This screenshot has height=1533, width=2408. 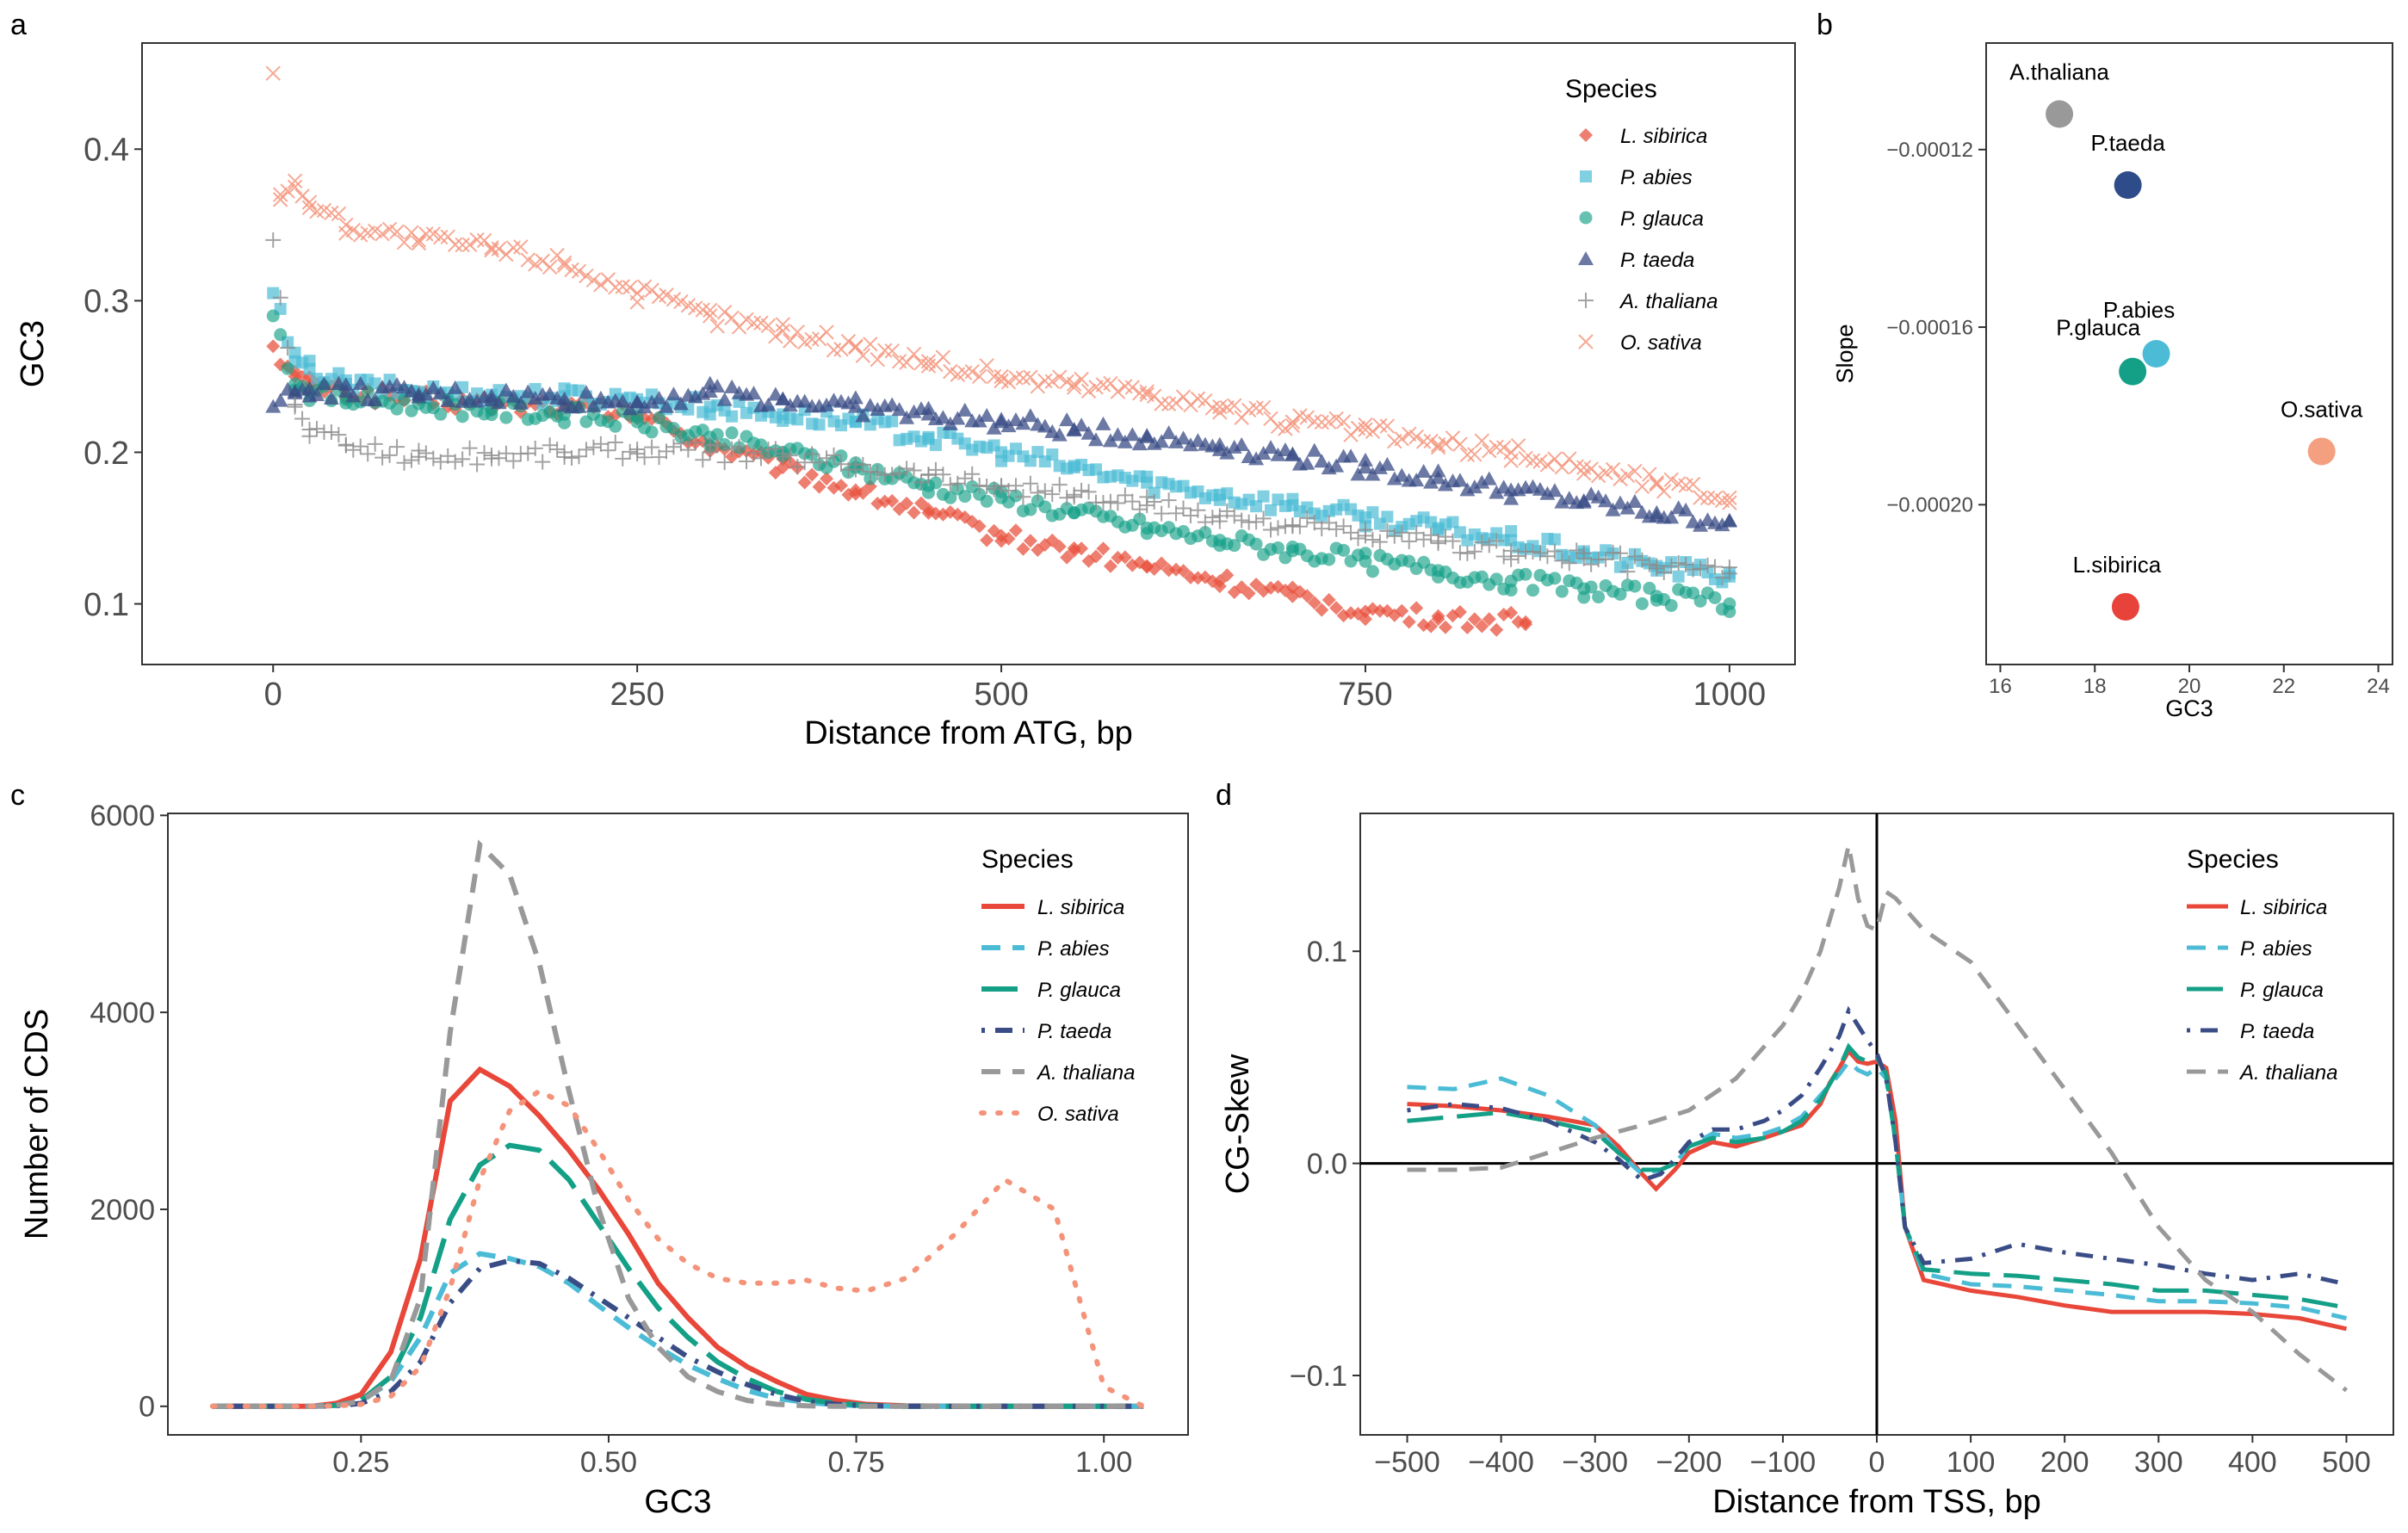 What do you see at coordinates (2378, 686) in the screenshot?
I see `x-tick-label: 24` at bounding box center [2378, 686].